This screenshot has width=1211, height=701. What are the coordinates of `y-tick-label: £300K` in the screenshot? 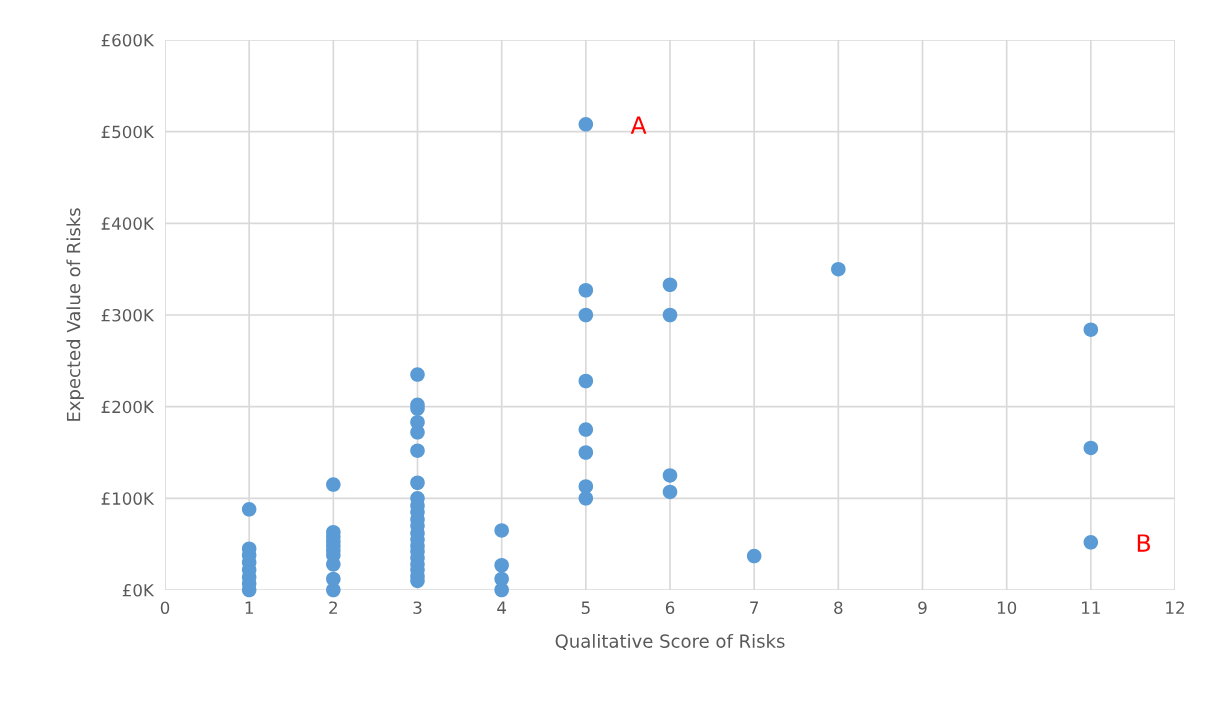 It's located at (128, 315).